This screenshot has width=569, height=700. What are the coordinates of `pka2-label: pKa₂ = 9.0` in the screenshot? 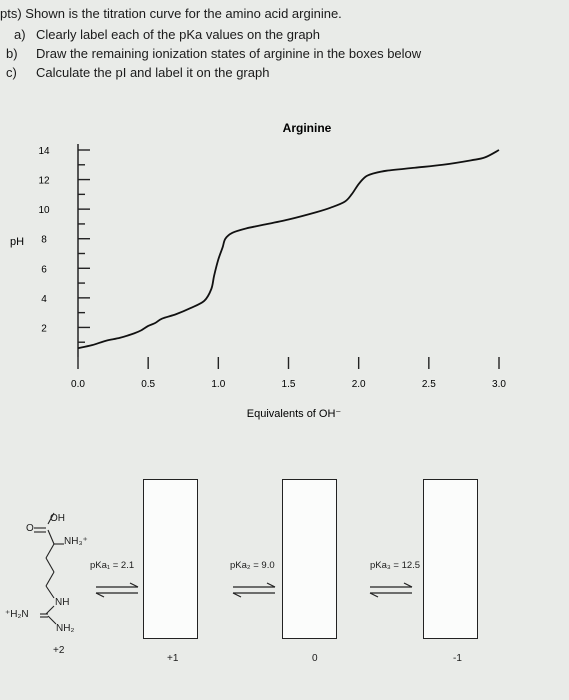 It's located at (252, 565).